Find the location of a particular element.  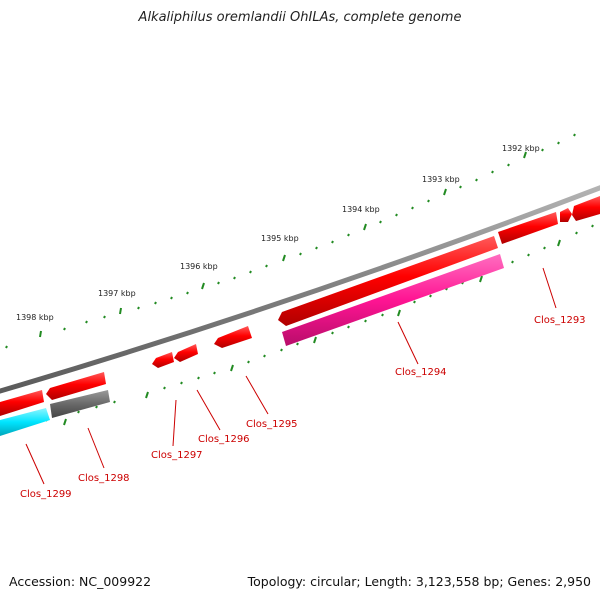

gene-arrow-clos1294 is located at coordinates (388, 281).